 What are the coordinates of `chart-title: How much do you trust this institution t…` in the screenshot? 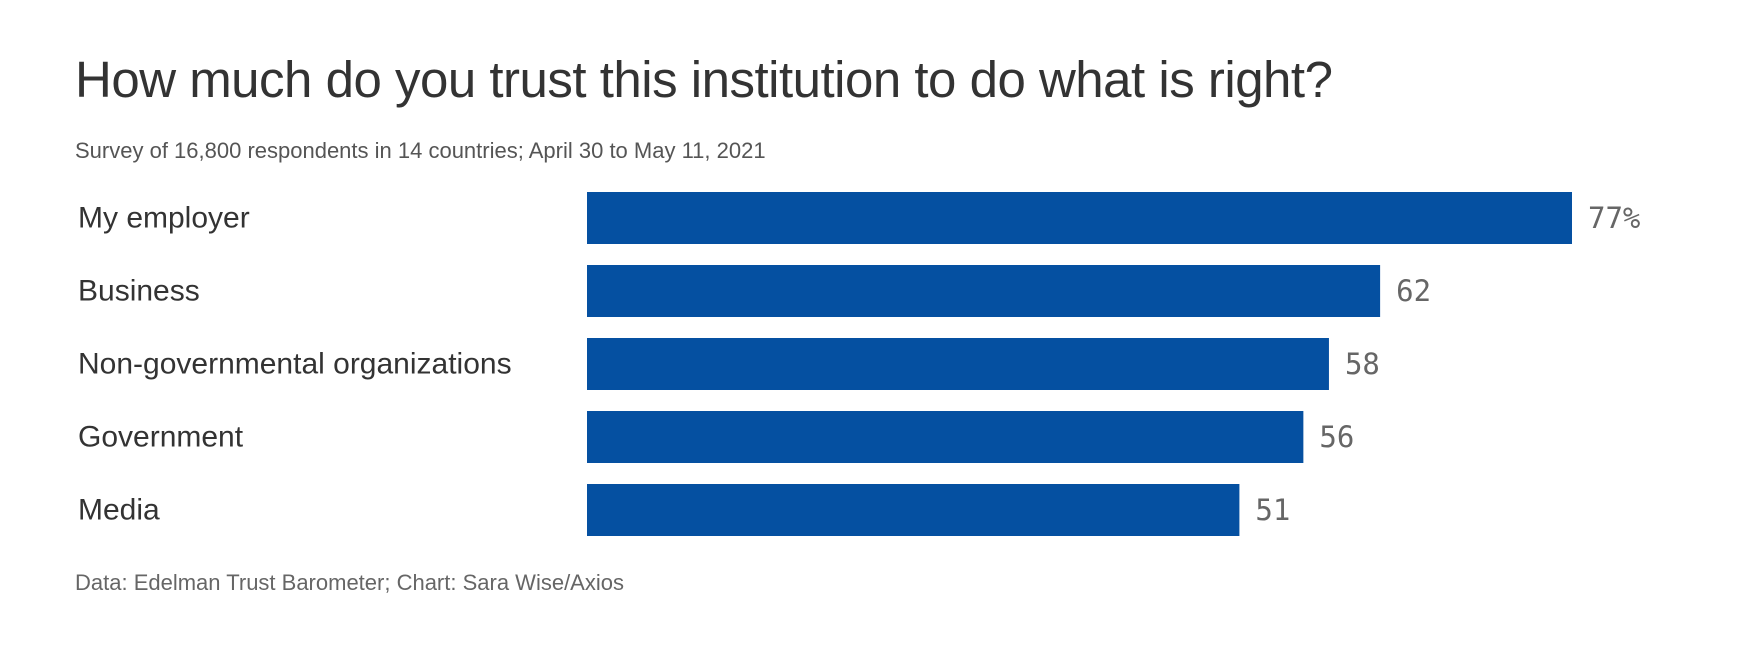 It's located at (704, 79).